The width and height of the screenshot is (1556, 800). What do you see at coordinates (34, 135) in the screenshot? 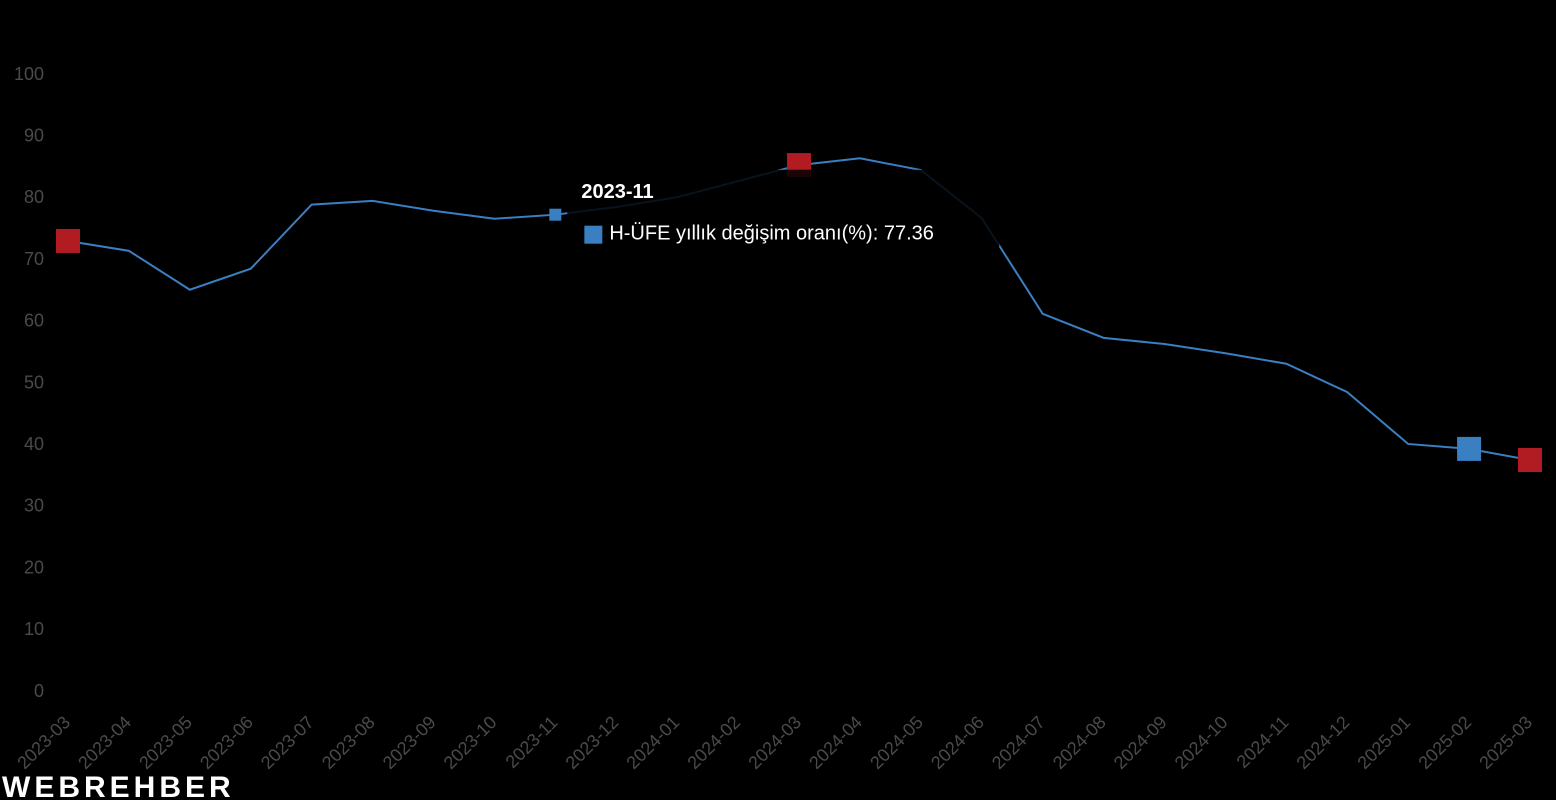
I see `y-tick-label: 90` at bounding box center [34, 135].